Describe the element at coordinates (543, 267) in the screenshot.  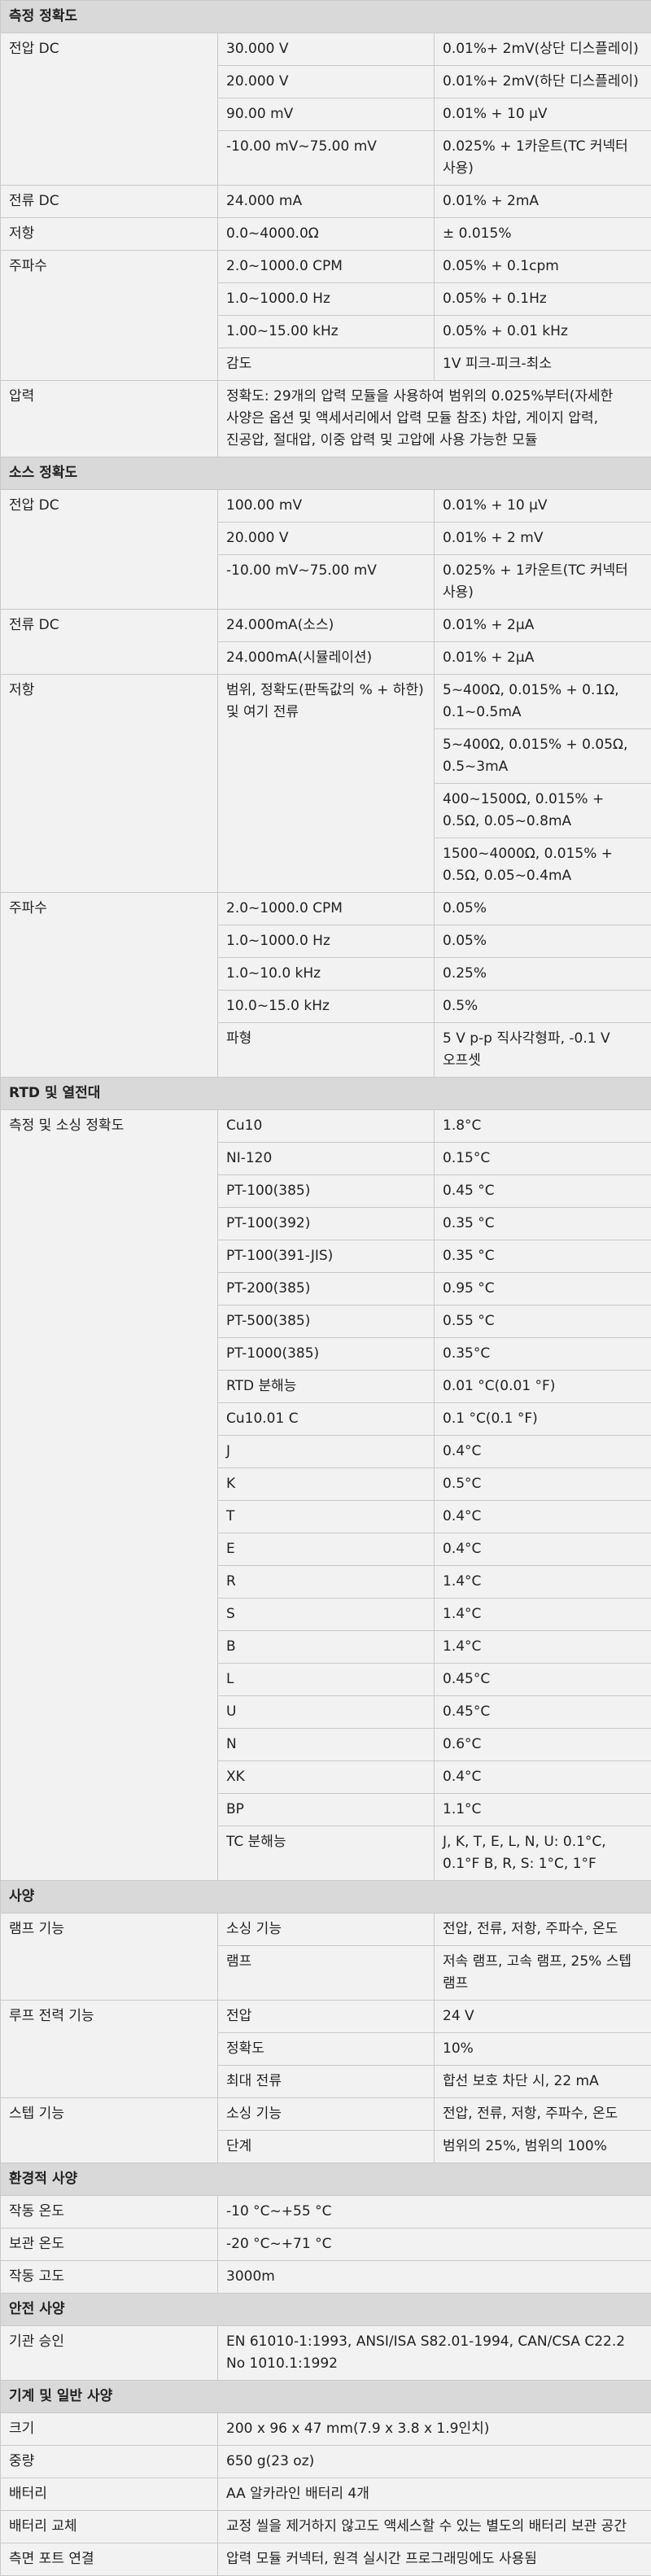
I see `spec-value: 0.05% + 0.1cpm` at that location.